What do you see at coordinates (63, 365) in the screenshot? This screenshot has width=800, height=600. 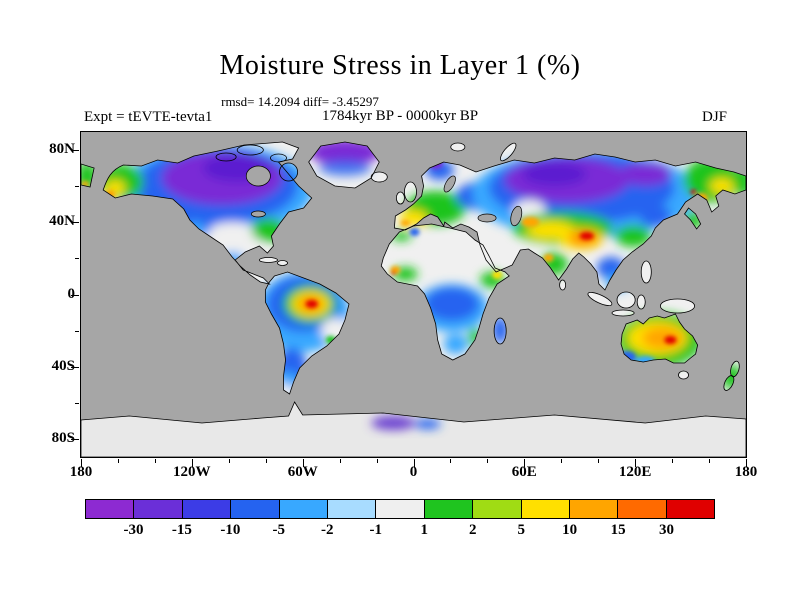 I see `y-axis-tick-label: 40S` at bounding box center [63, 365].